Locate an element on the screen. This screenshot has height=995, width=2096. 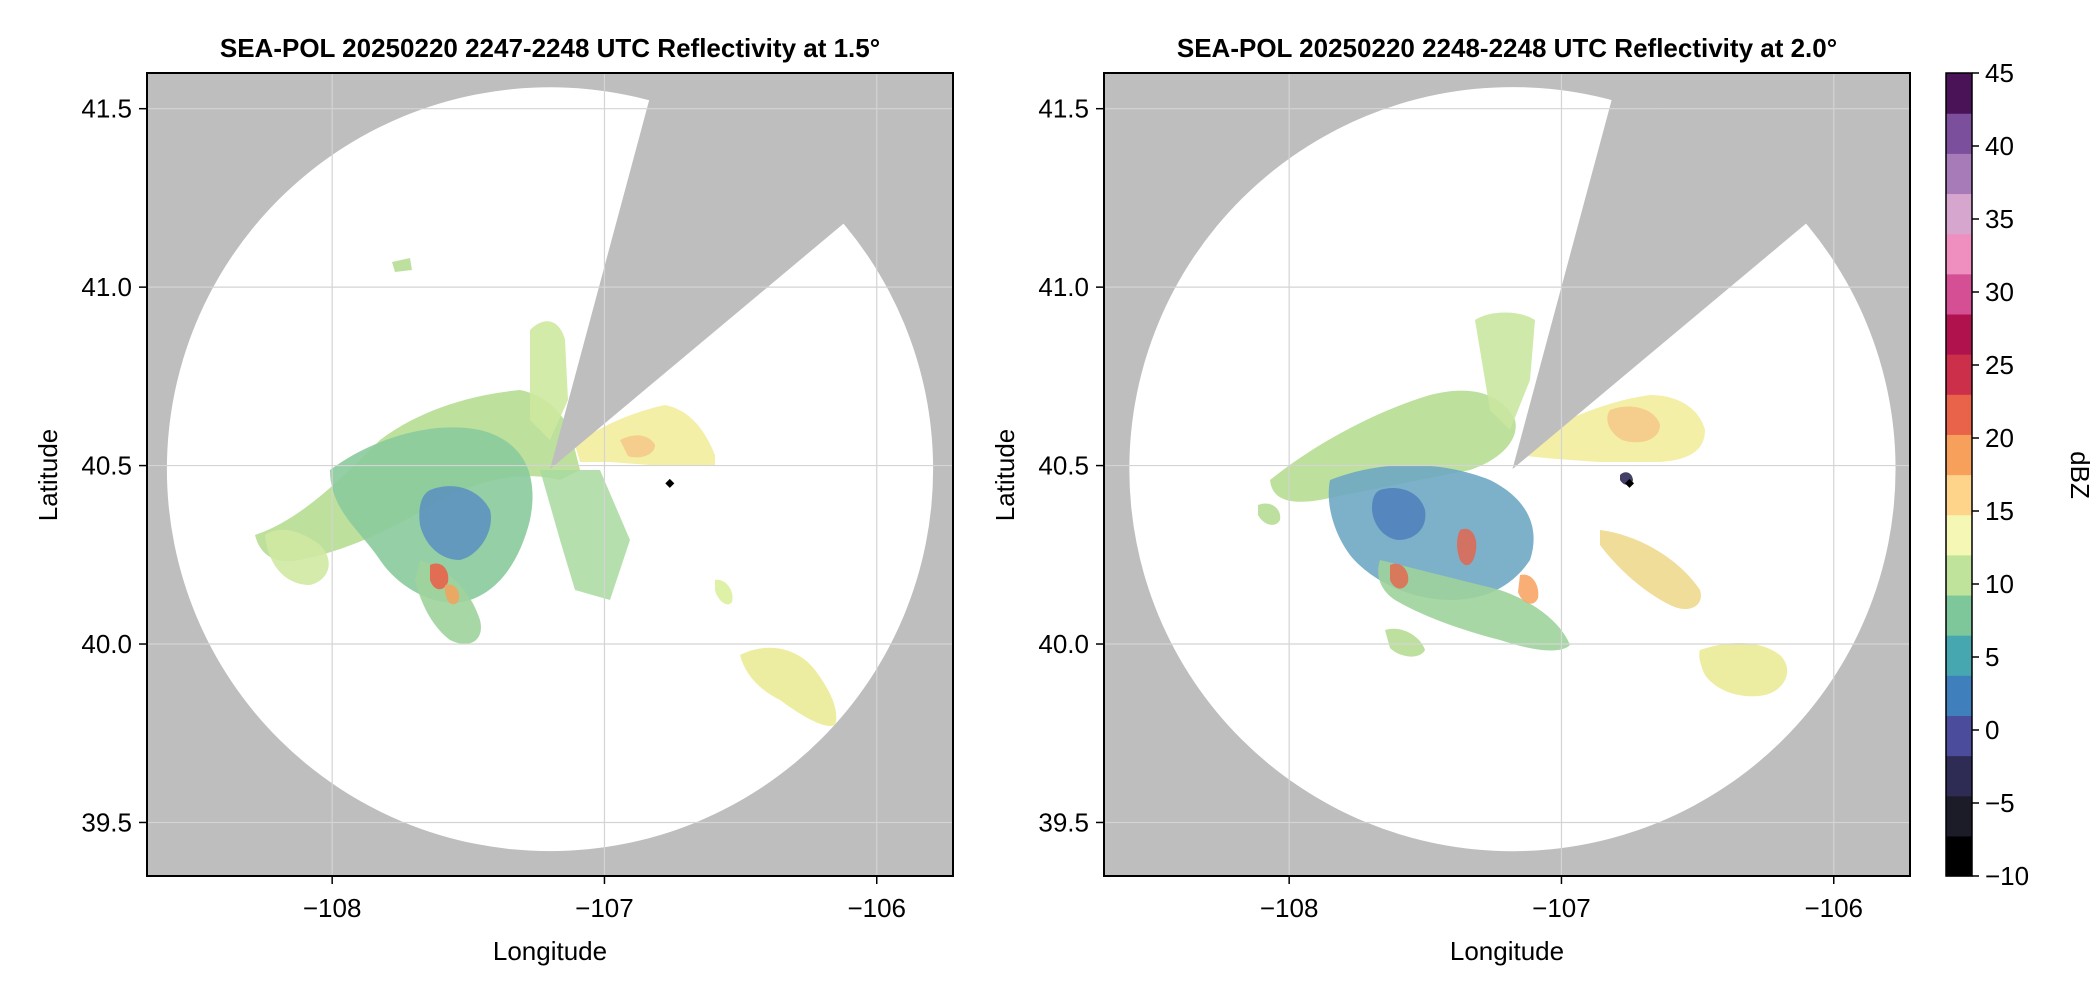
colorbar-frame is located at coordinates (1959, 474).